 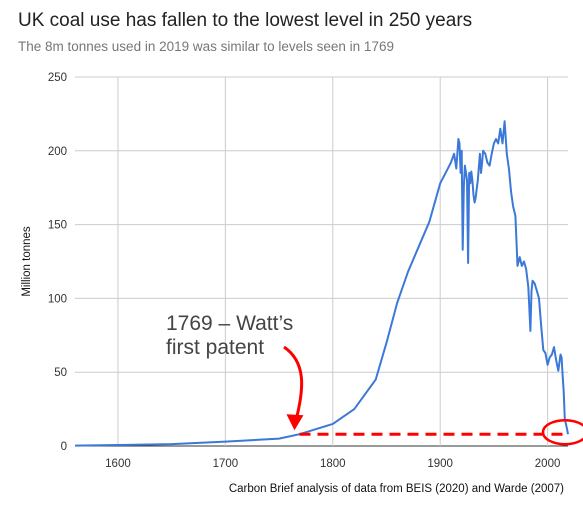 What do you see at coordinates (440, 464) in the screenshot?
I see `x-tick-label-1900: 1900` at bounding box center [440, 464].